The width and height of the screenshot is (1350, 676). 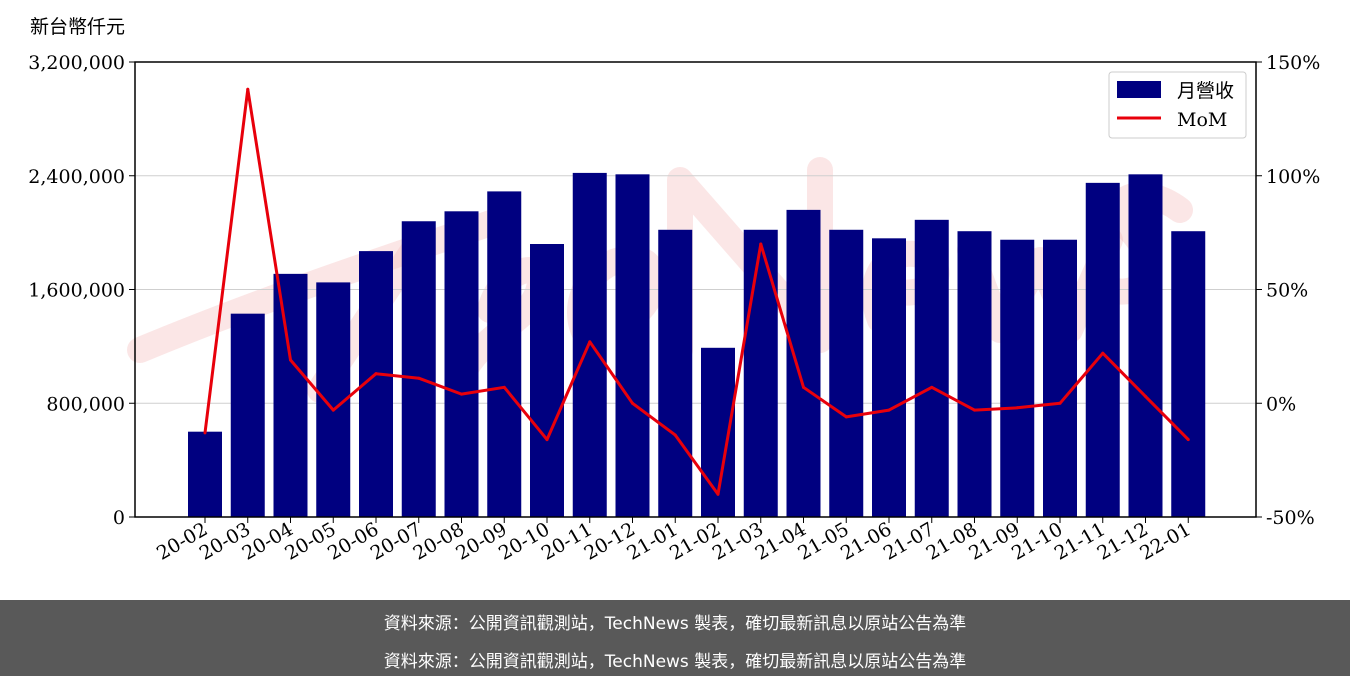 I want to click on legend-label-mom: MoM, so click(x=1202, y=120).